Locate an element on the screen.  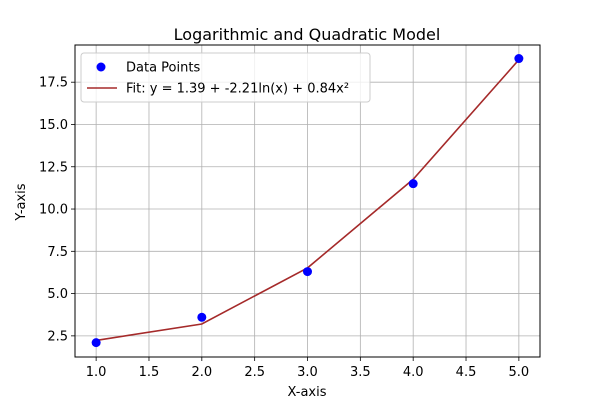
x-tick-label: 5.0 is located at coordinates (519, 372).